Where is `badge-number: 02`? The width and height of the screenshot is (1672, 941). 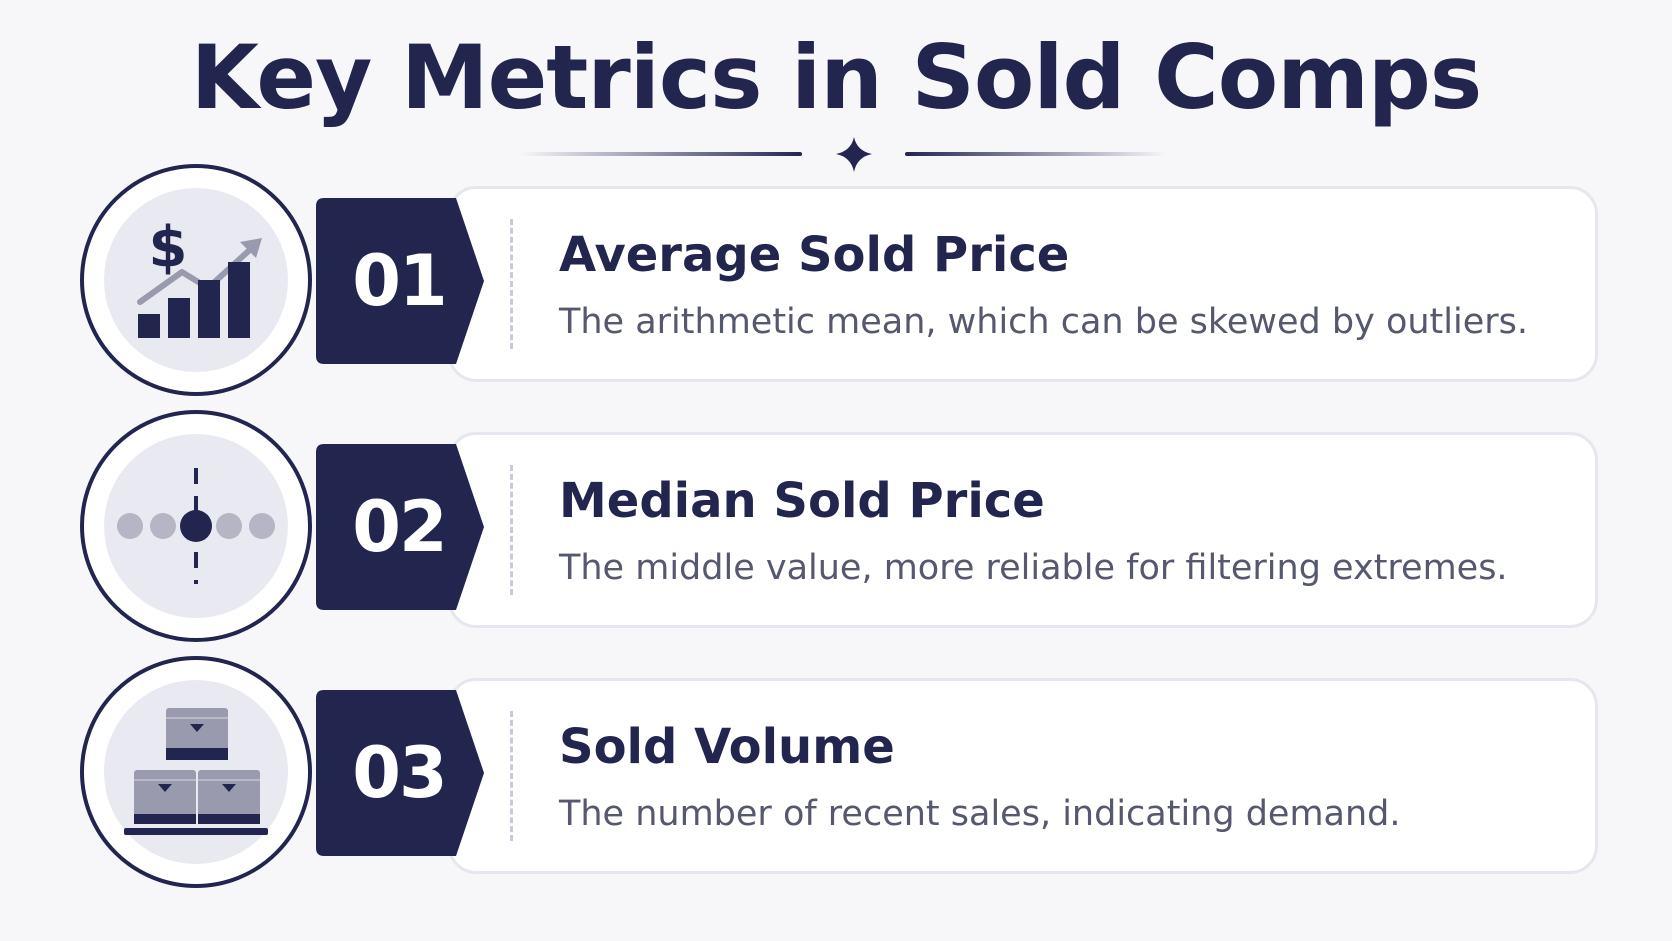
badge-number: 02 is located at coordinates (399, 527).